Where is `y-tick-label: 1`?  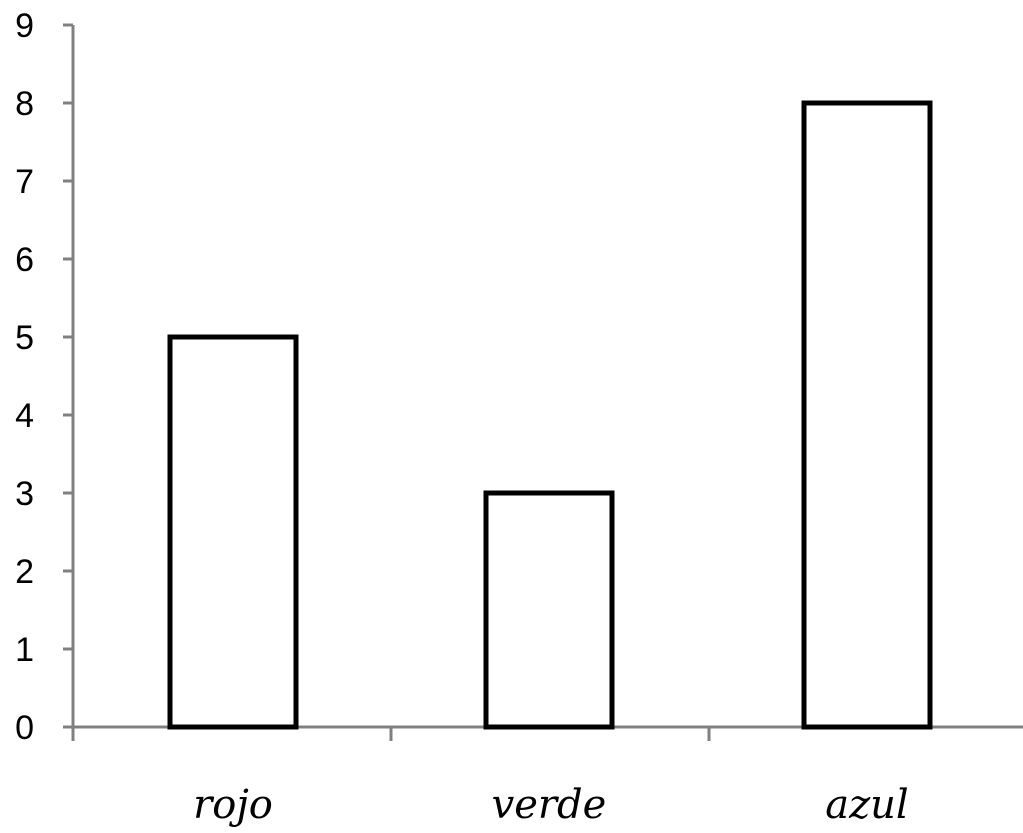
y-tick-label: 1 is located at coordinates (24, 650).